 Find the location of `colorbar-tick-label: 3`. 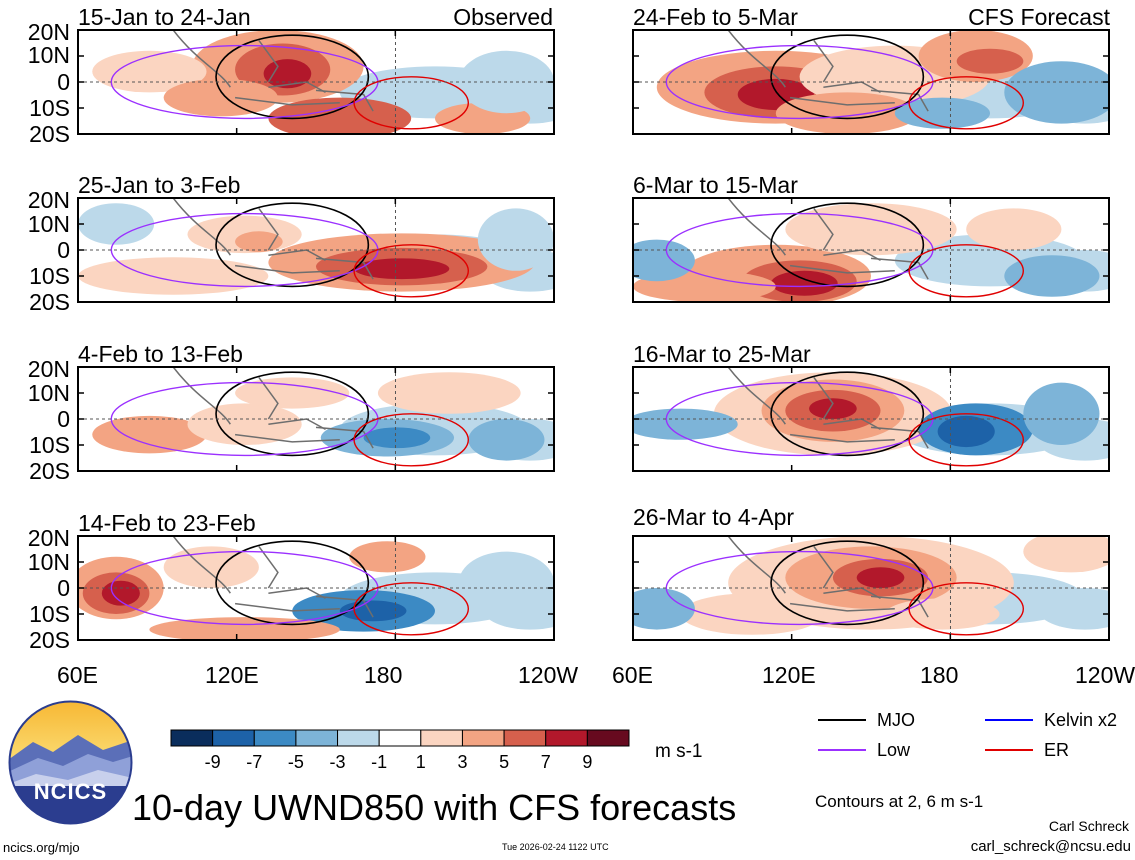

colorbar-tick-label: 3 is located at coordinates (462, 762).